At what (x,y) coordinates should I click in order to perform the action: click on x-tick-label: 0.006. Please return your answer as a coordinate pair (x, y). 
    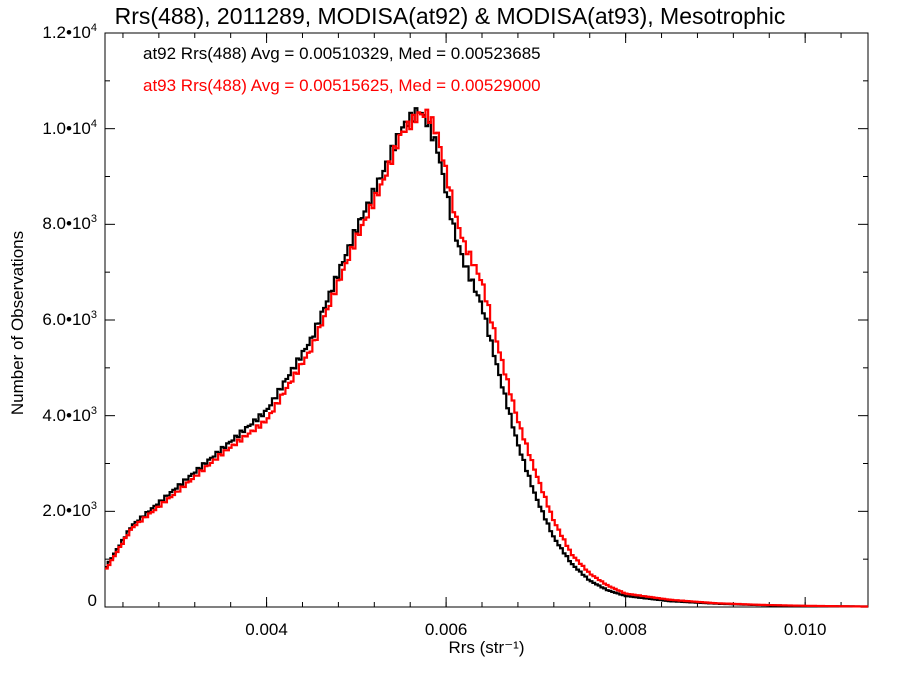
    Looking at the image, I should click on (446, 629).